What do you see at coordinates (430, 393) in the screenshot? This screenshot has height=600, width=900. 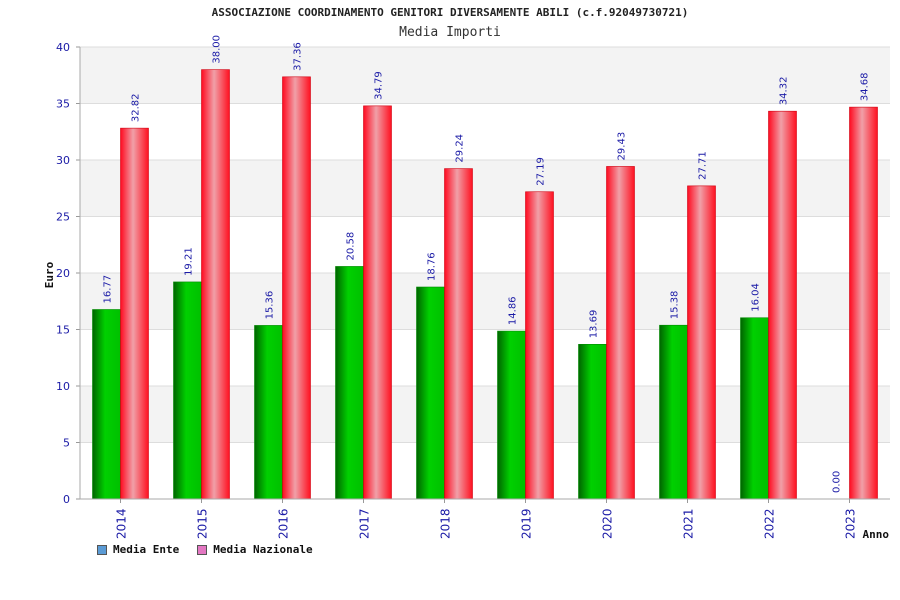 I see `bar-media-ente-2018` at bounding box center [430, 393].